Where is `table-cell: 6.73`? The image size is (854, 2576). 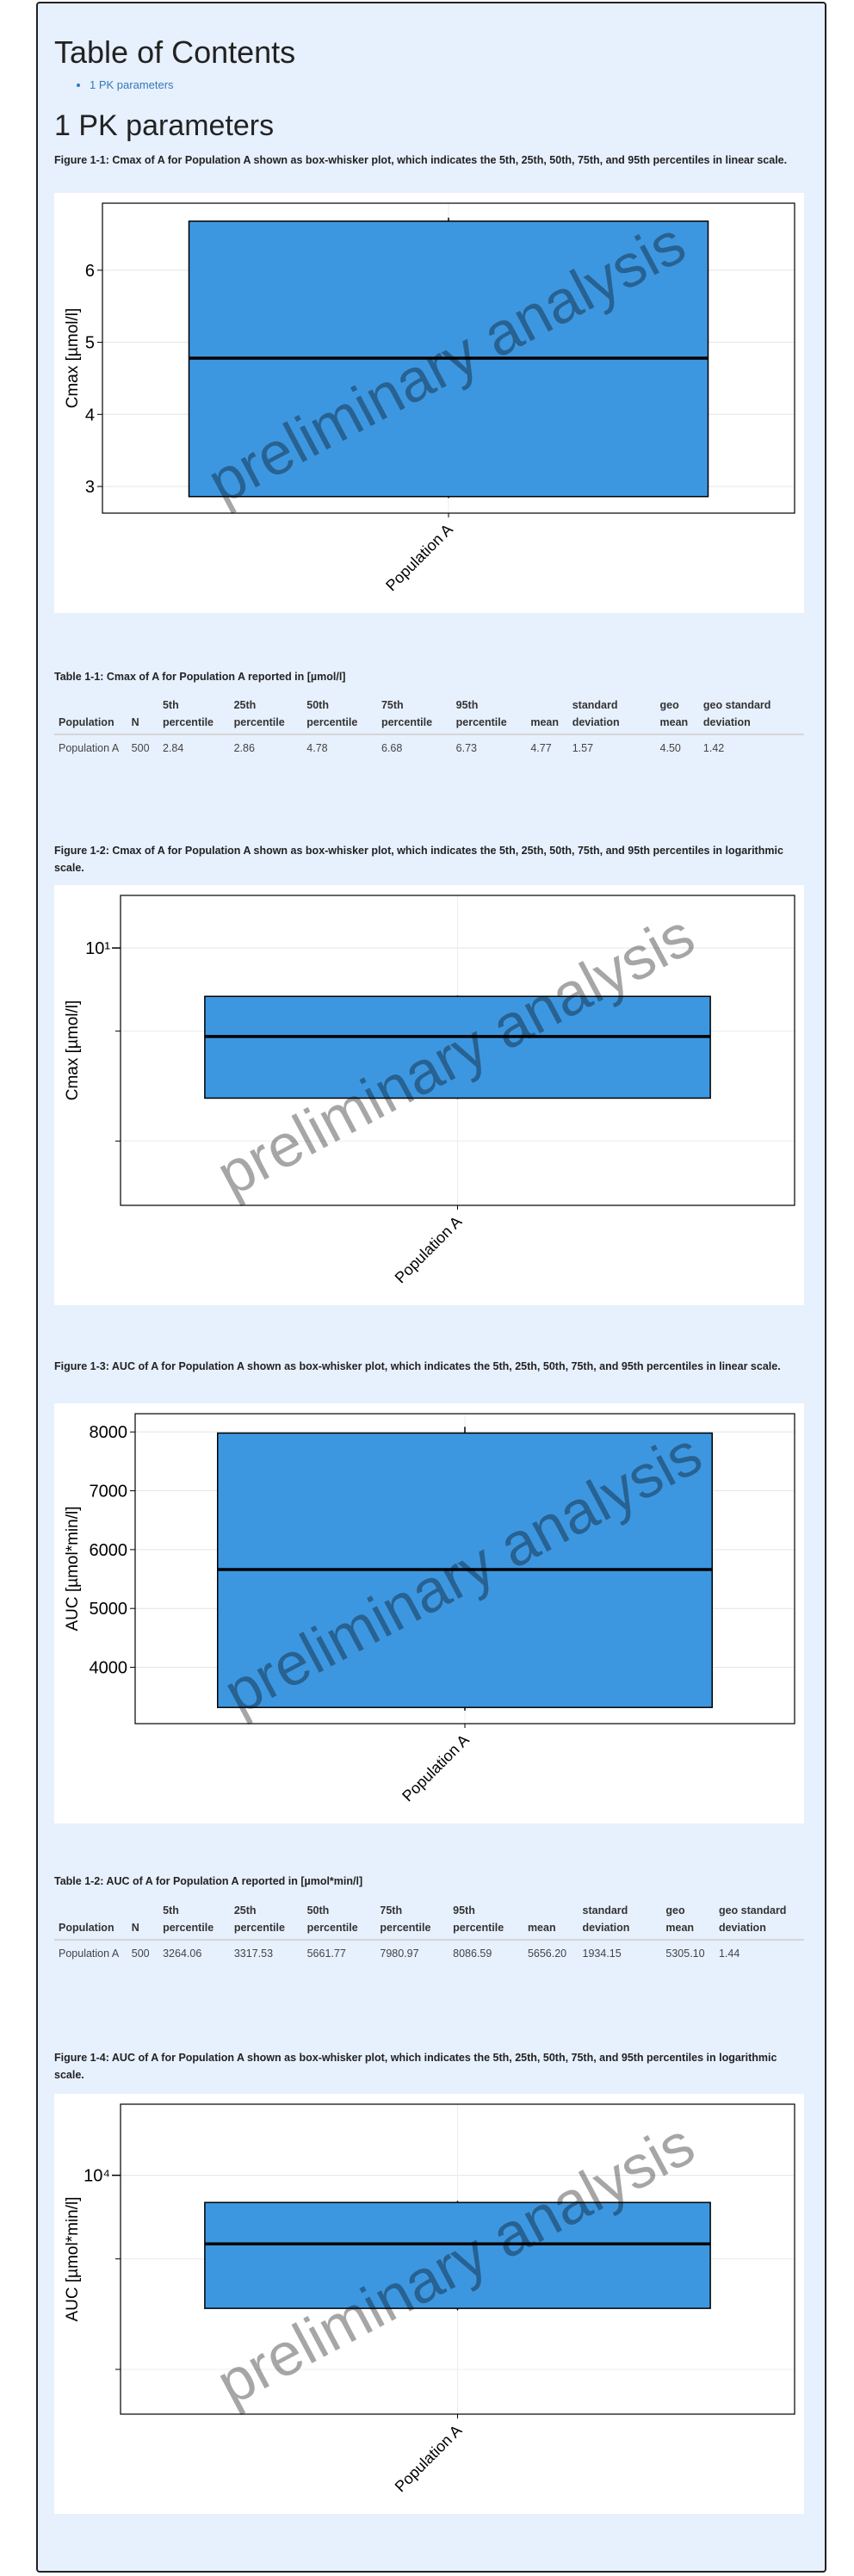
table-cell: 6.73 is located at coordinates (466, 748).